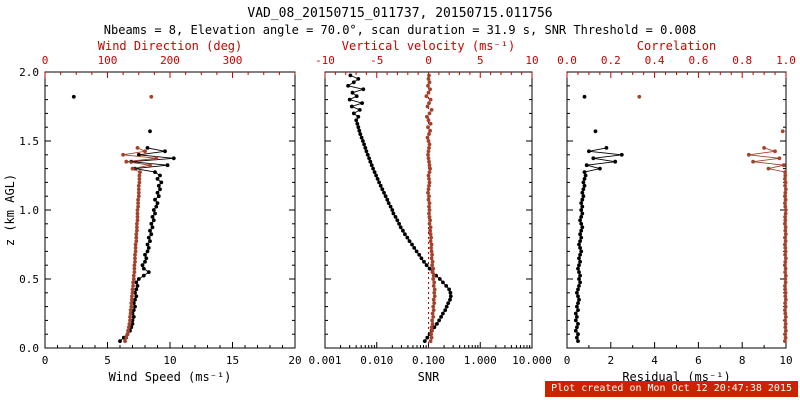  Describe the element at coordinates (140, 244) in the screenshot. I see `wind-direction-series` at that location.